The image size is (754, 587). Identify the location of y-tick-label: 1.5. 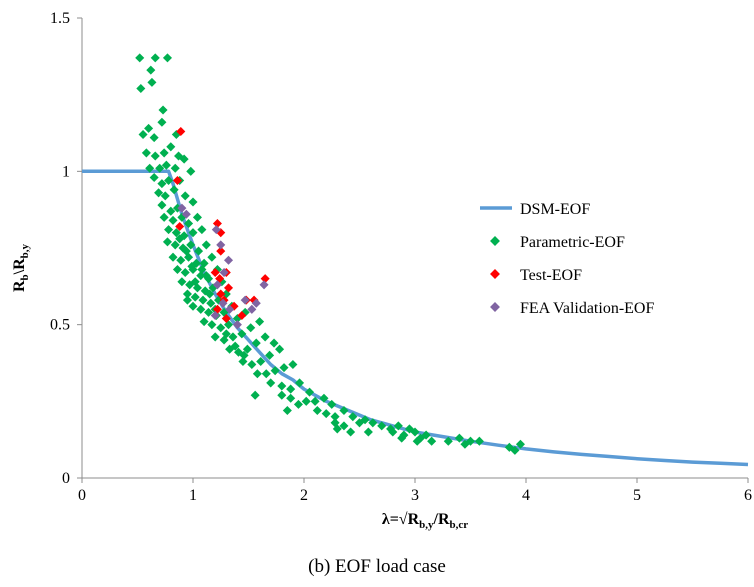
(60, 18).